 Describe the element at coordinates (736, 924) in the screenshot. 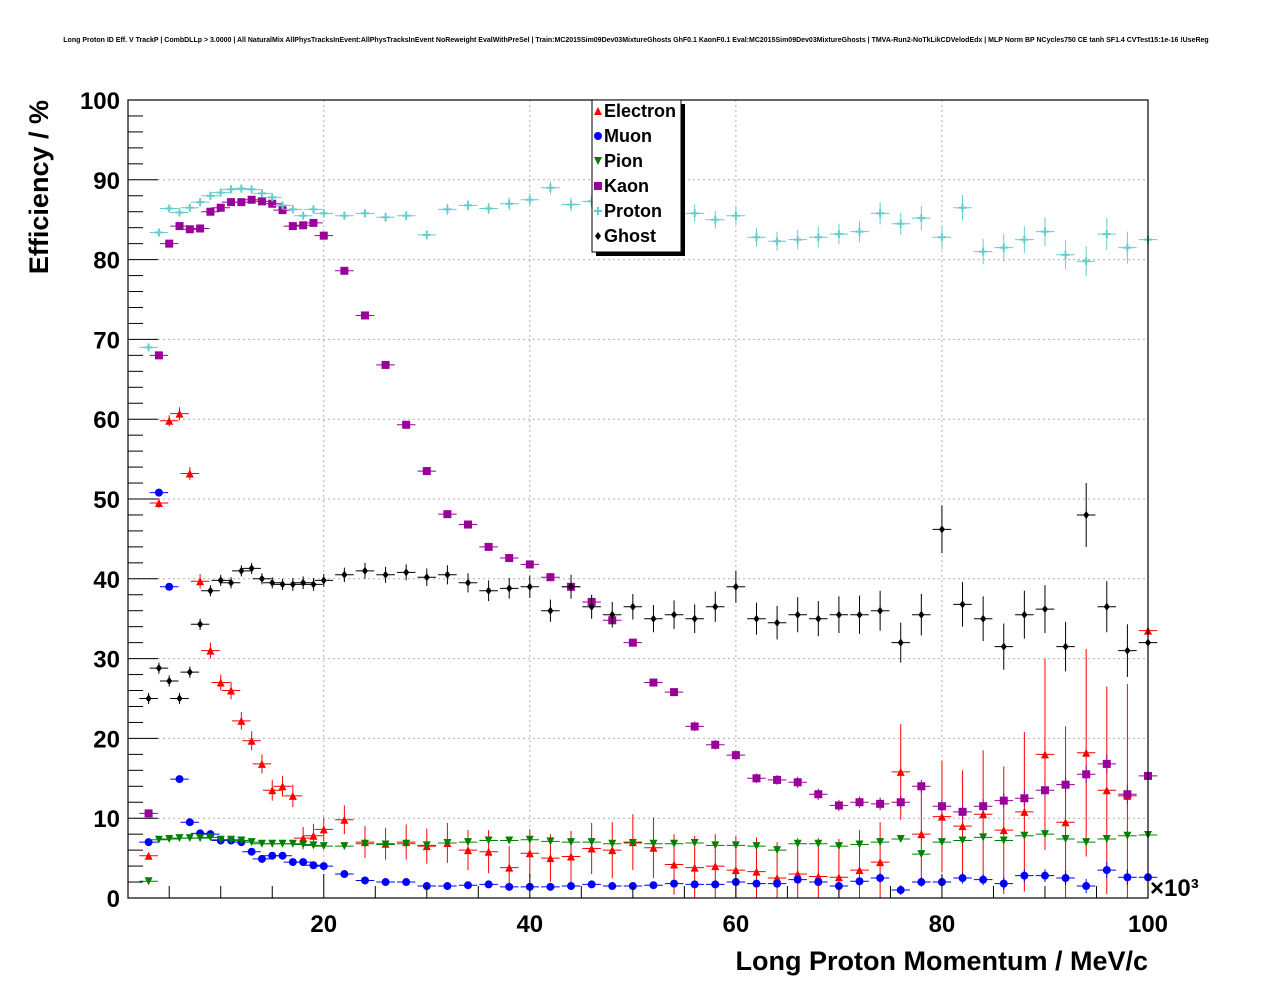

I see `x-tick-label: 60` at that location.